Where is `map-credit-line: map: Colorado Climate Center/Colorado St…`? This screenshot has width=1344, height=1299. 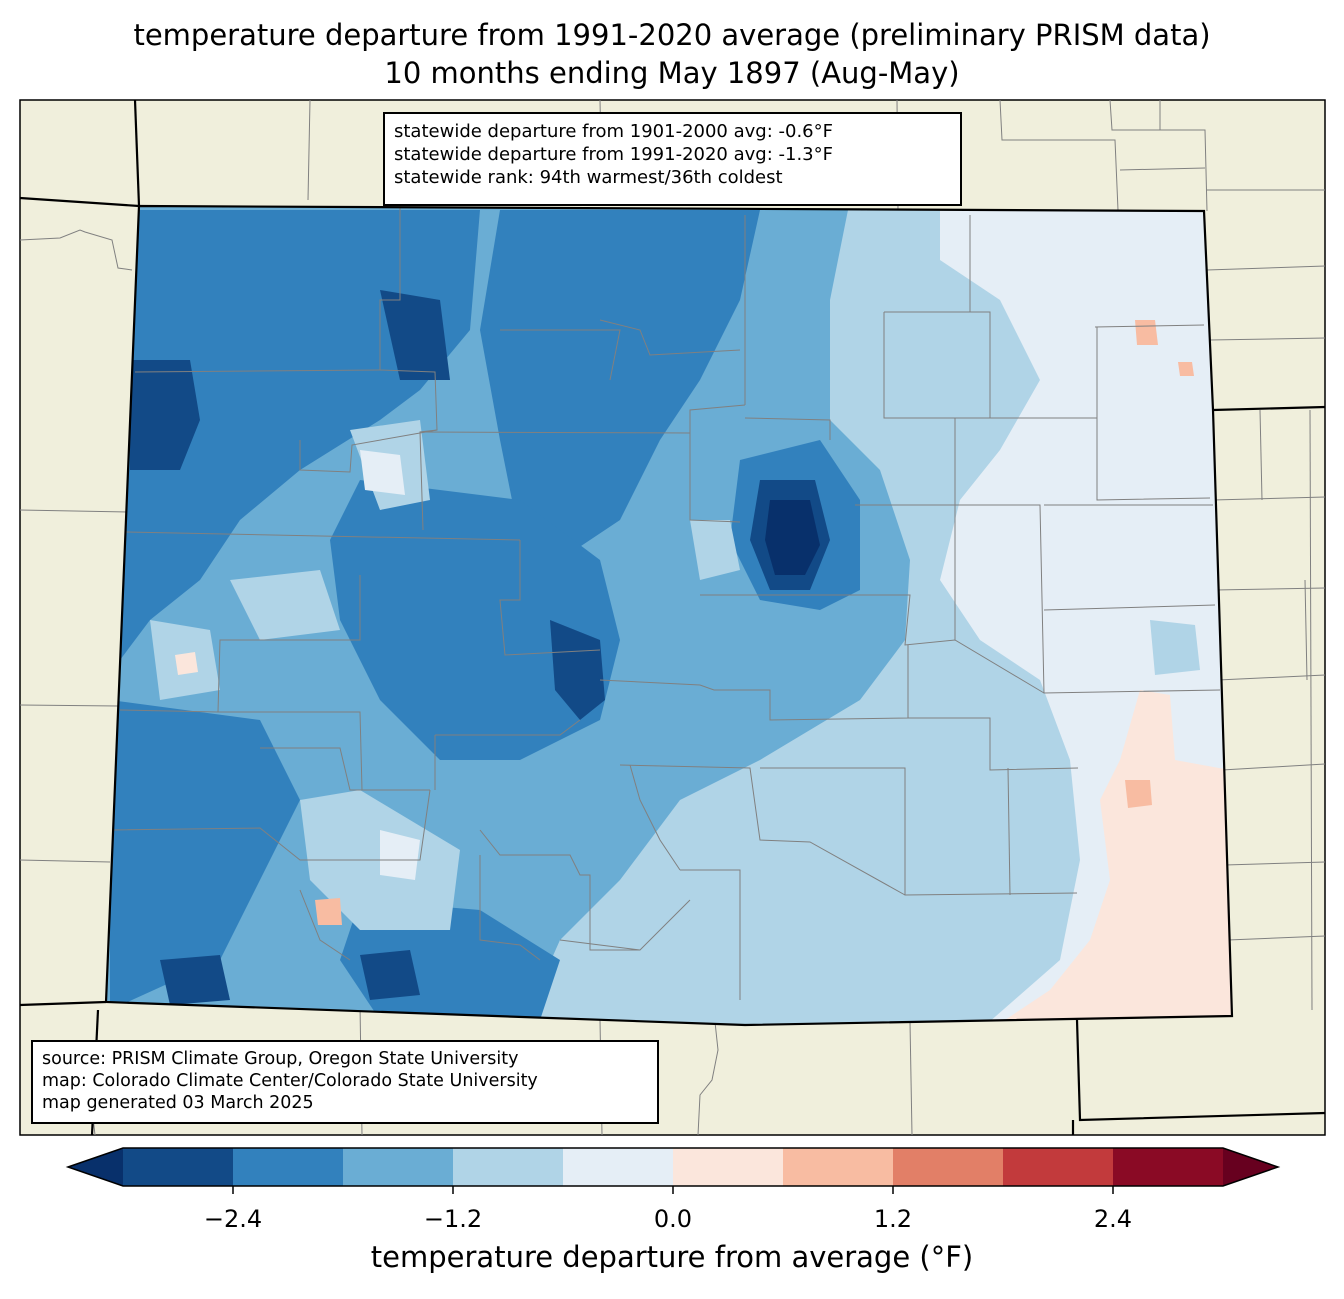 map-credit-line: map: Colorado Climate Center/Colorado St… is located at coordinates (290, 1081).